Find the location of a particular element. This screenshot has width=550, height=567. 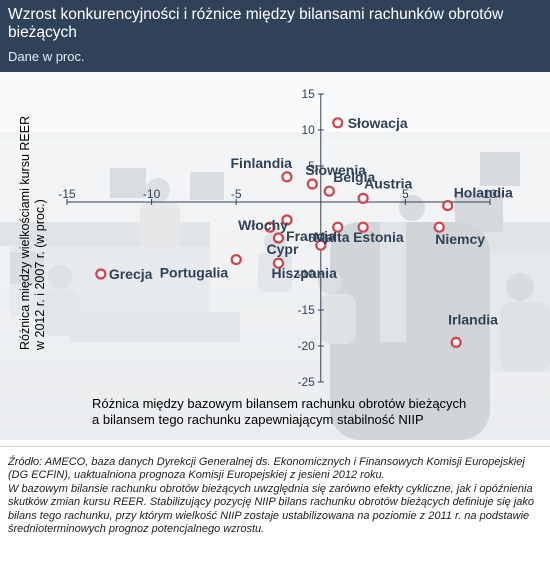

point-label: Estonia is located at coordinates (378, 237).